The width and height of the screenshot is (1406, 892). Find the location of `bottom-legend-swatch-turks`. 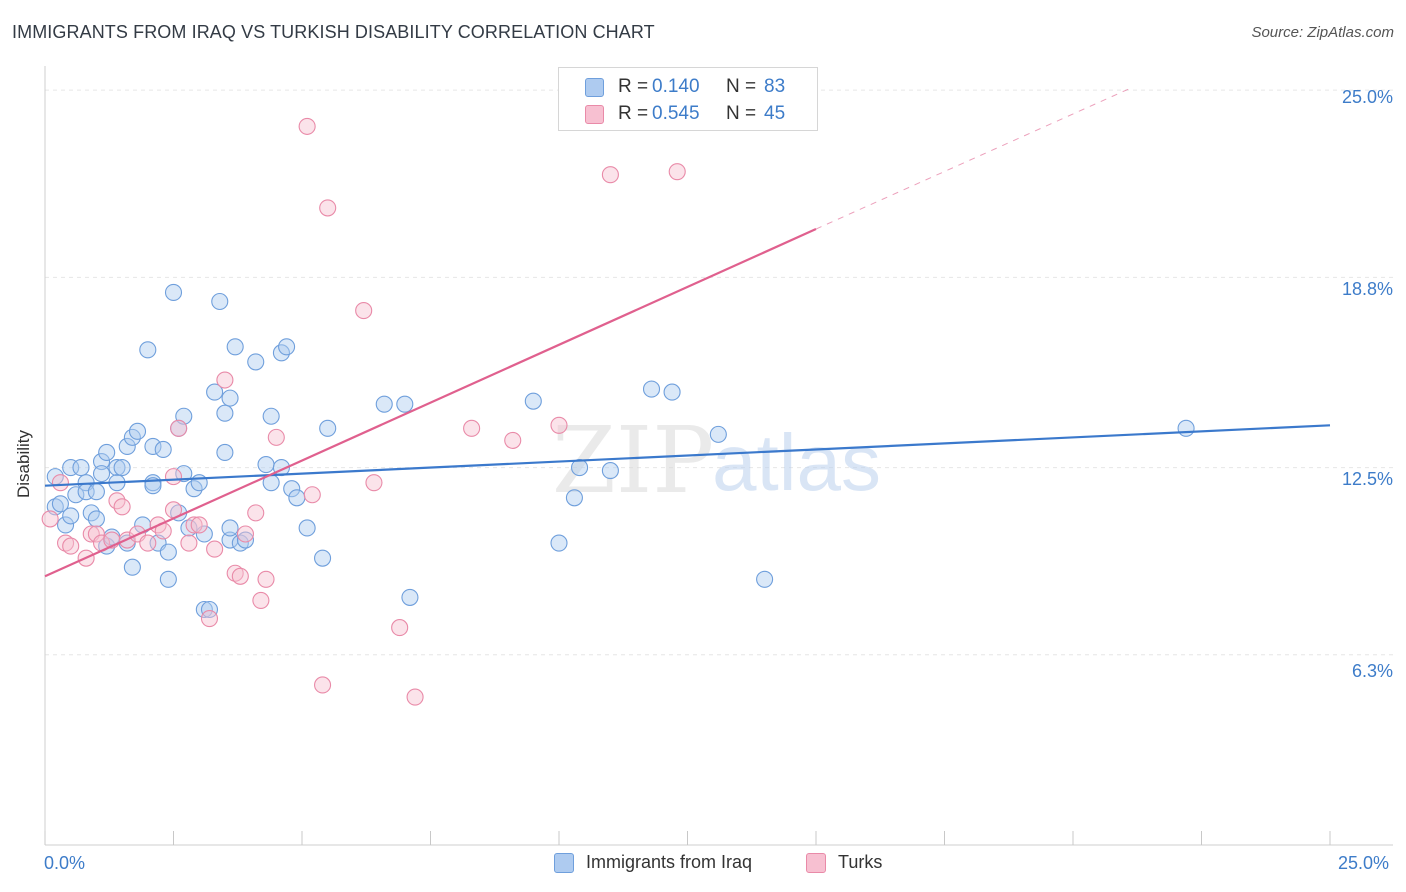

bottom-legend-swatch-turks is located at coordinates (816, 862).